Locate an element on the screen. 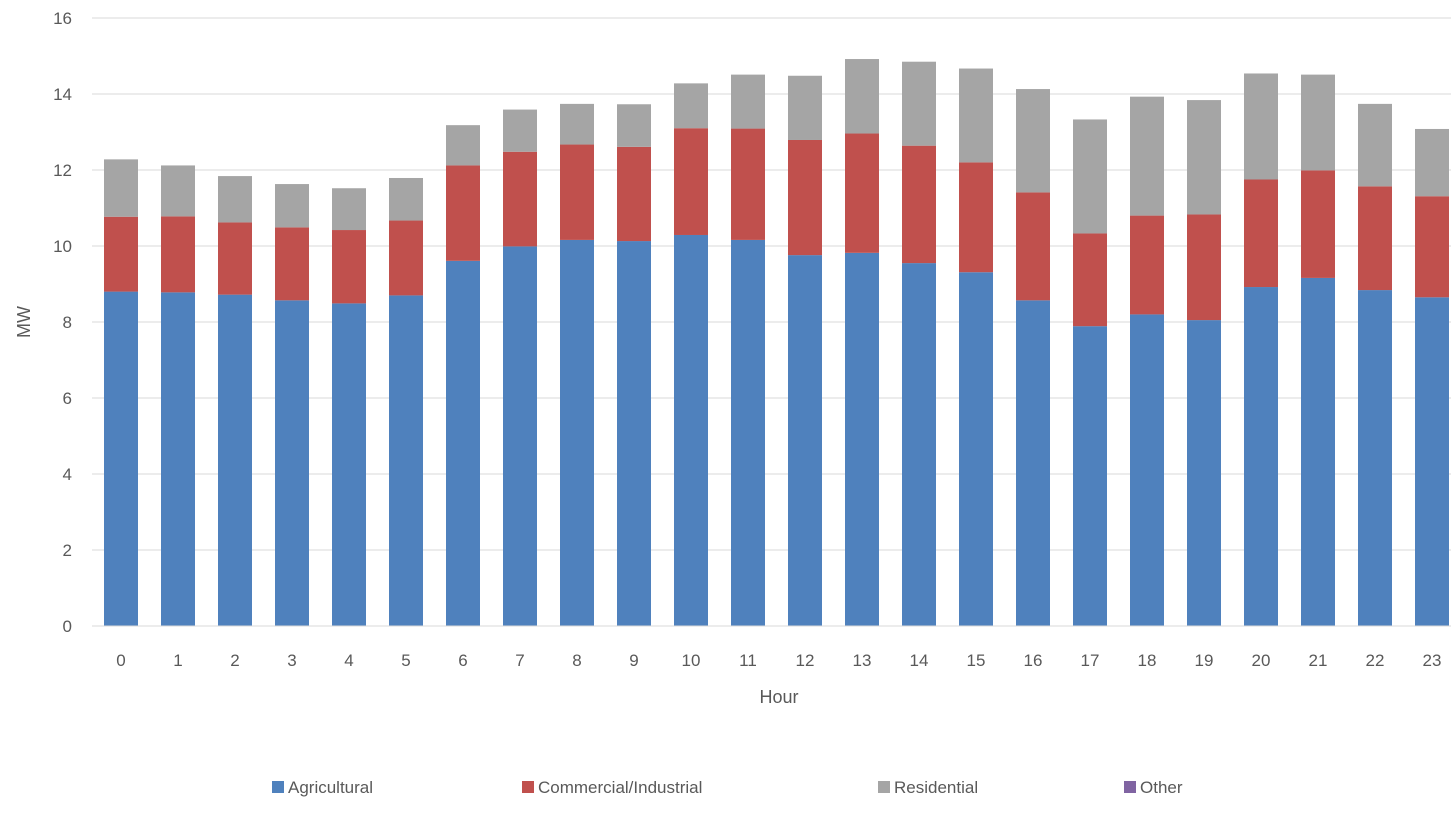 The height and width of the screenshot is (829, 1451). x-tick-label: 10 is located at coordinates (691, 660).